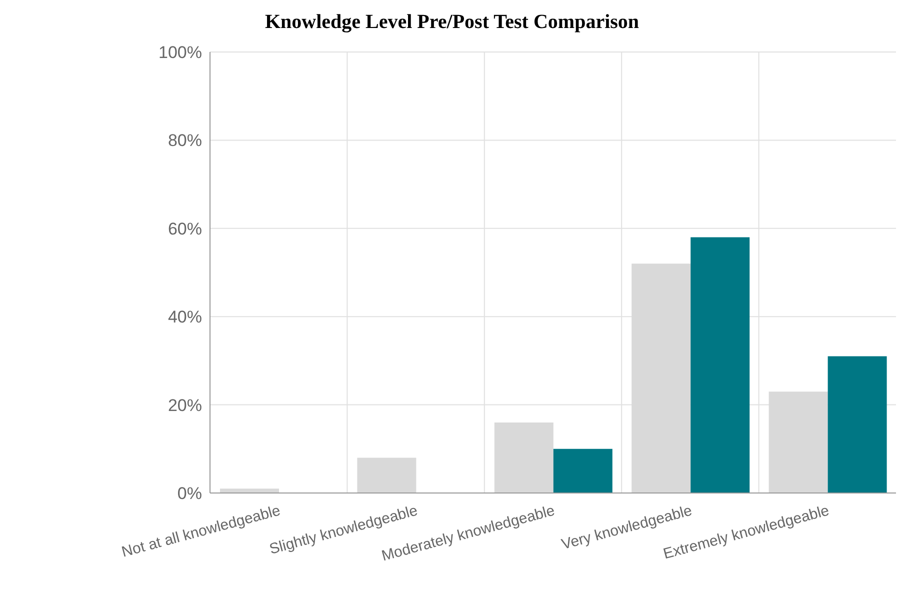  Describe the element at coordinates (452, 22) in the screenshot. I see `chart-title: Knowledge Level Pre/Post Test Comparison` at that location.